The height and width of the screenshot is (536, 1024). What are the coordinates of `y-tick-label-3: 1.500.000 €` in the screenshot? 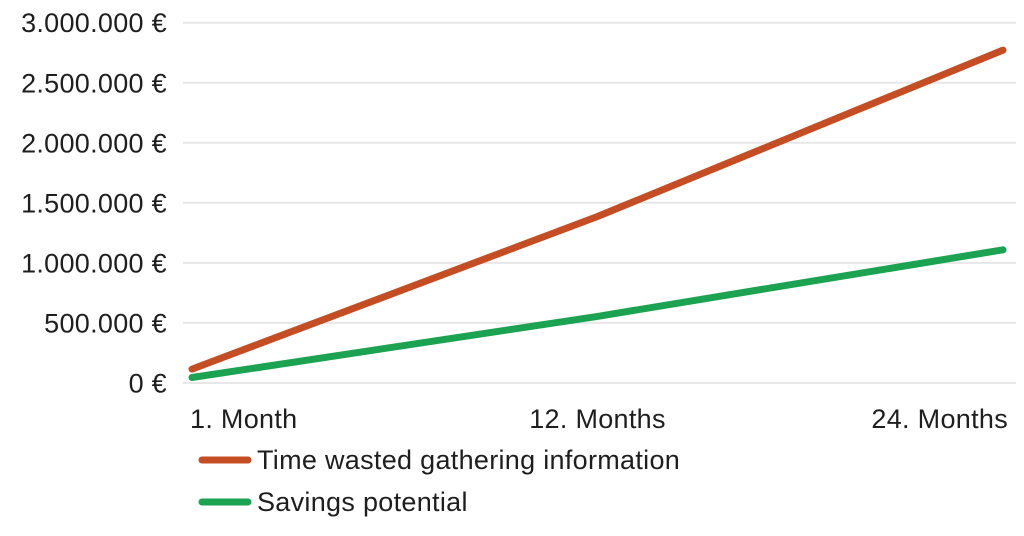 It's located at (94, 203).